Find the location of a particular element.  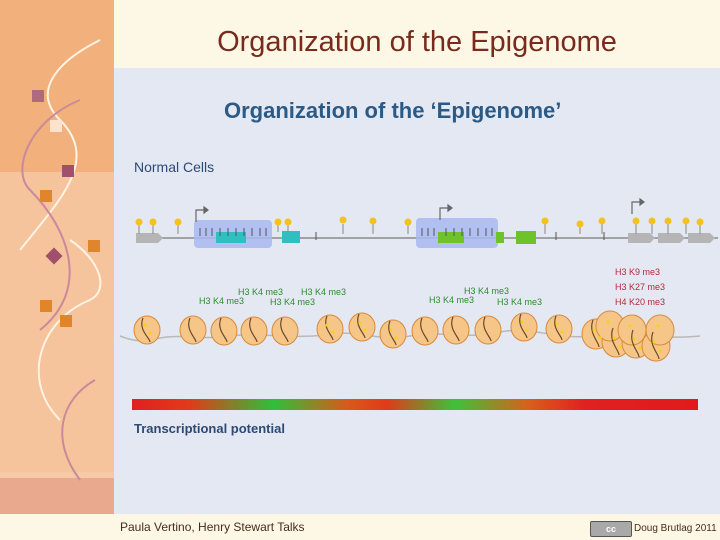

cpg-ticks is located at coordinates (402, 234).